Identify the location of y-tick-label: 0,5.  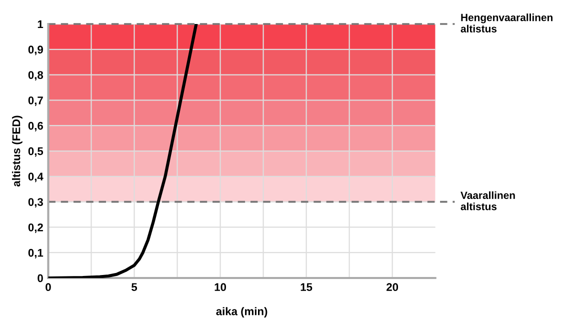
(36, 152).